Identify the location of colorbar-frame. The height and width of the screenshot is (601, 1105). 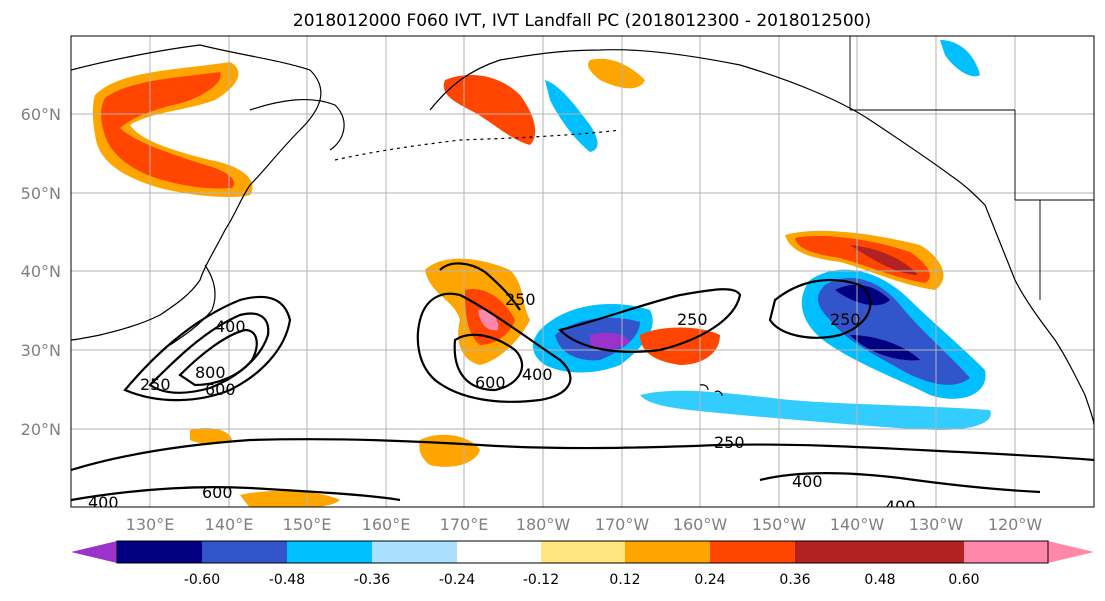
(582, 552).